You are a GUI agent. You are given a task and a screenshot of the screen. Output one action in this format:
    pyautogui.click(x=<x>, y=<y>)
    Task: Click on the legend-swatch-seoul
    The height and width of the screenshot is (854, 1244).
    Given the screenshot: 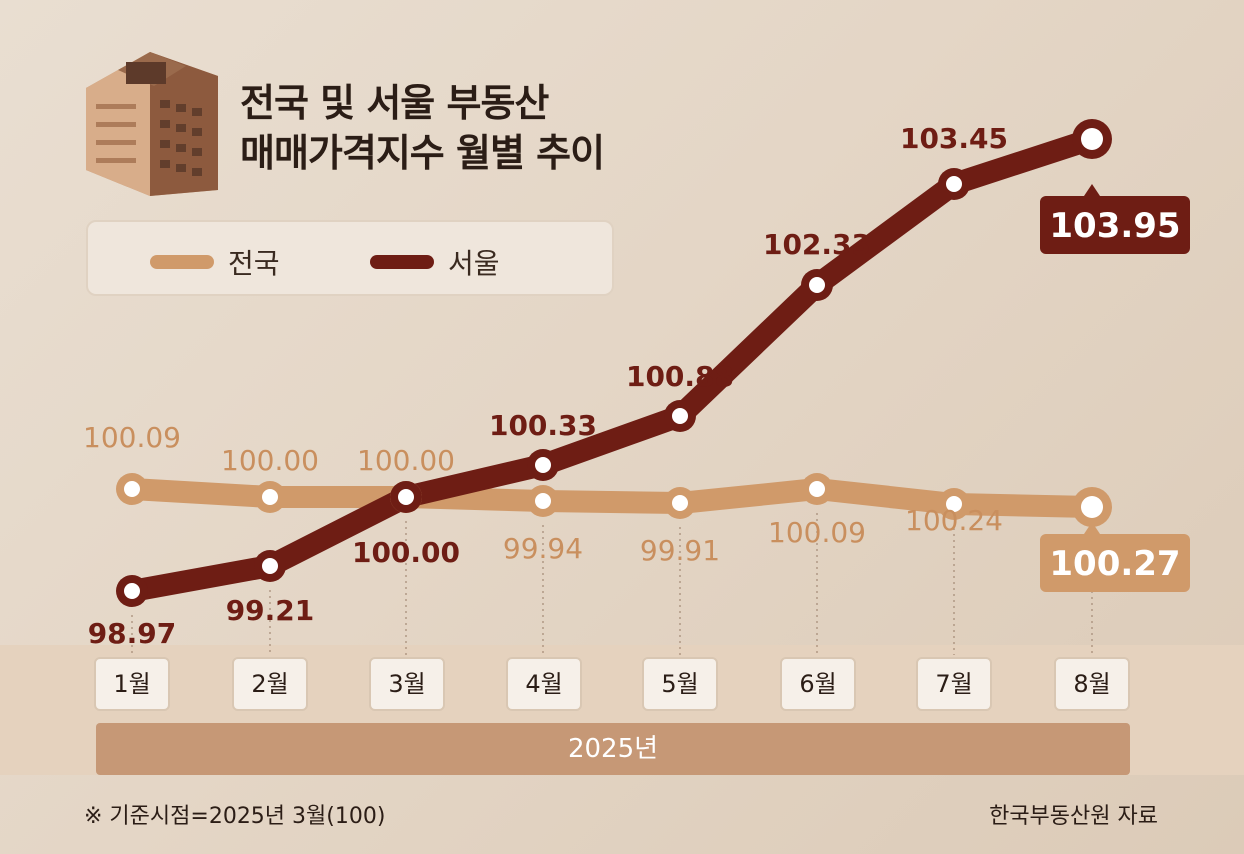 What is the action you would take?
    pyautogui.click(x=402, y=262)
    